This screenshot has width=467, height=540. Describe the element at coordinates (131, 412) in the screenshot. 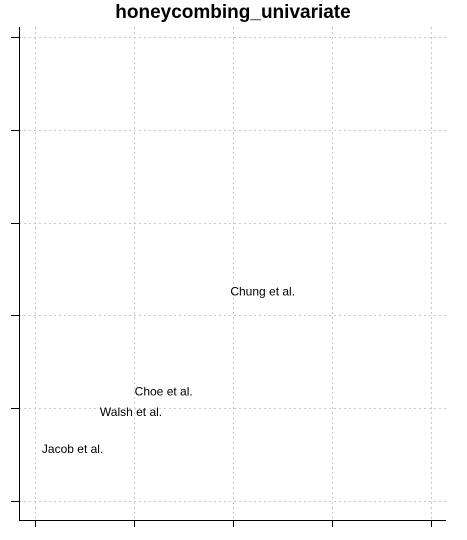

I see `point-label: Walsh et al.` at that location.